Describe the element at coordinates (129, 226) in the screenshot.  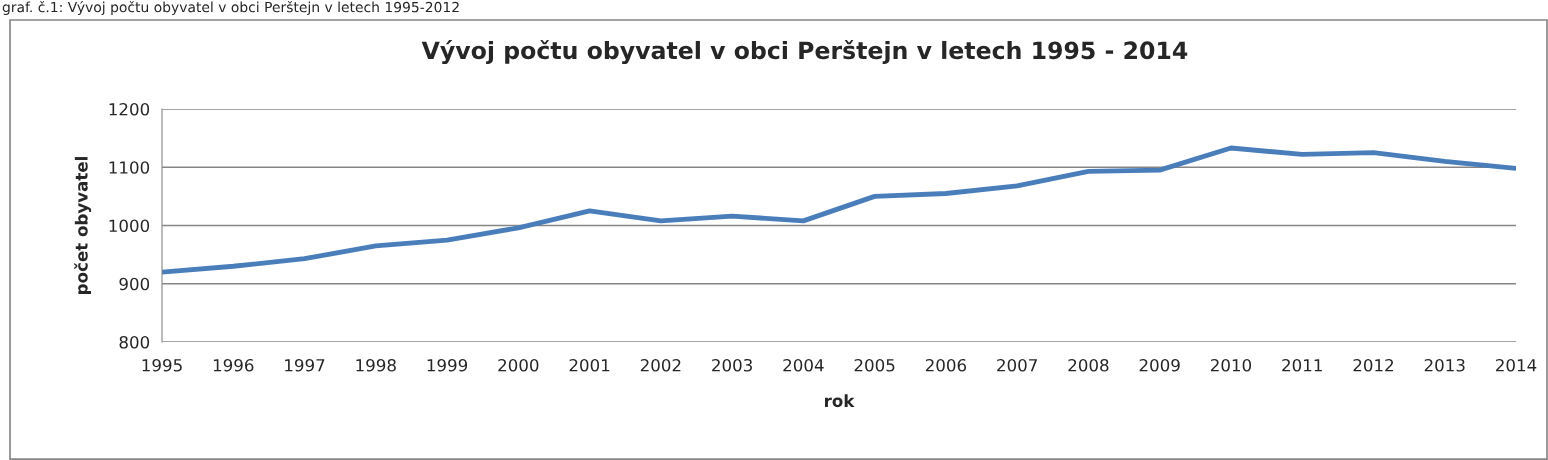
I see `y-tick-label: 1000` at that location.